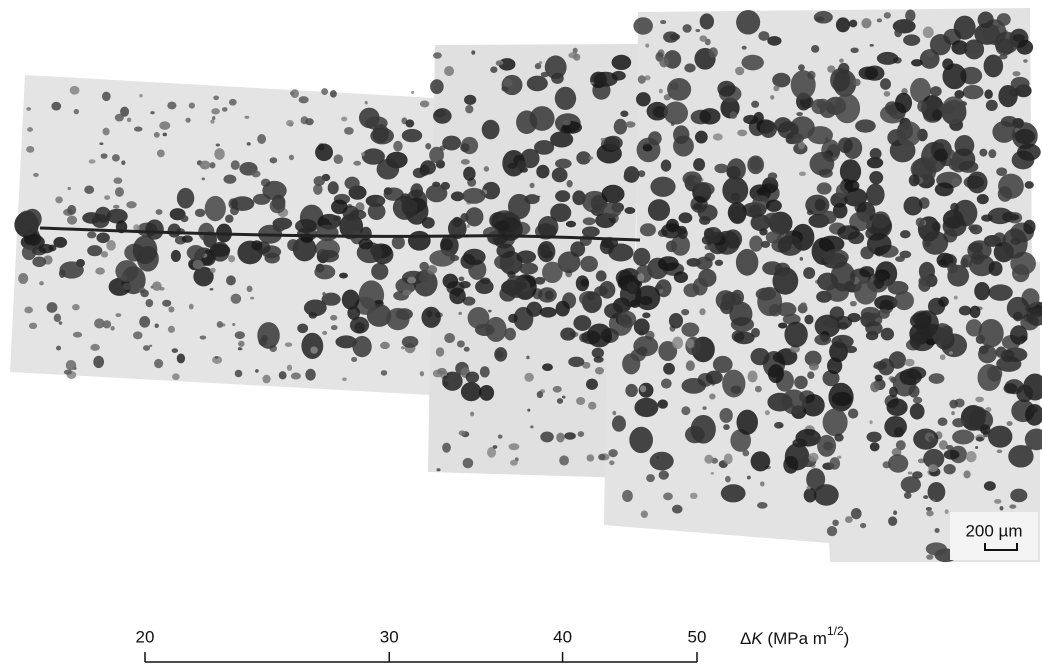  What do you see at coordinates (993, 530) in the screenshot?
I see `scale-label: 200 µm` at bounding box center [993, 530].